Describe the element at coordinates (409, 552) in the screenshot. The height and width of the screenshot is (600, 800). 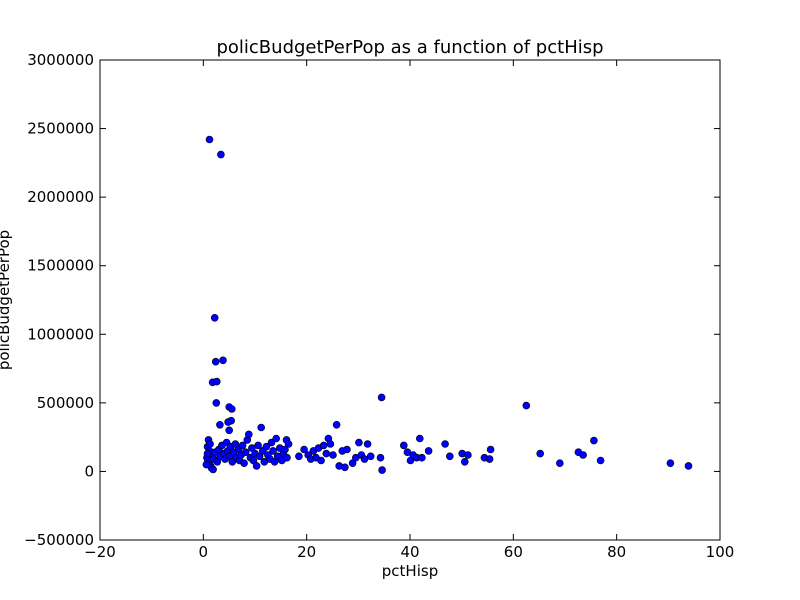
I see `x-tick-label: 40` at that location.